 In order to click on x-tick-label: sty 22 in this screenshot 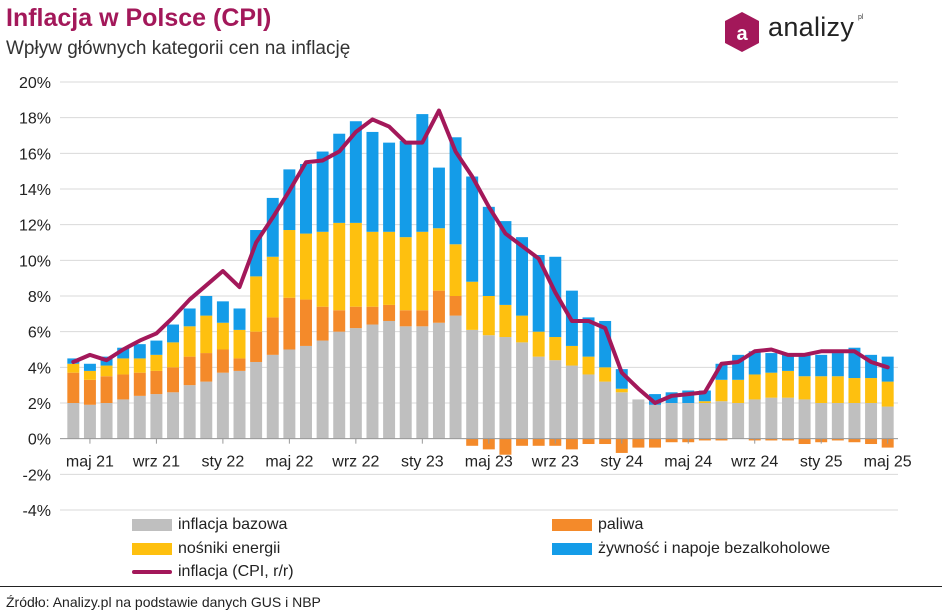, I will do `click(223, 462)`.